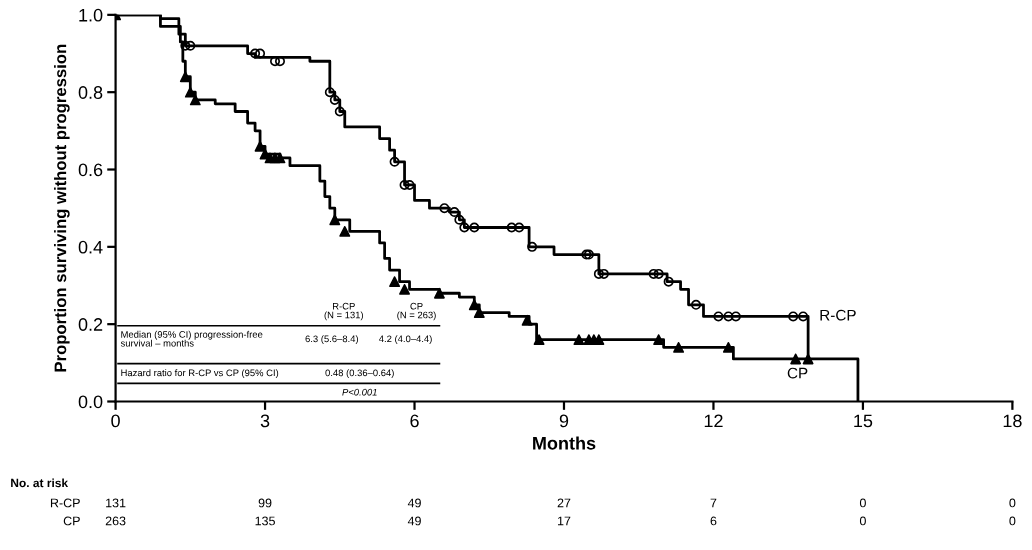 This screenshot has height=550, width=1032. What do you see at coordinates (713, 421) in the screenshot?
I see `x-tick-label: 12` at bounding box center [713, 421].